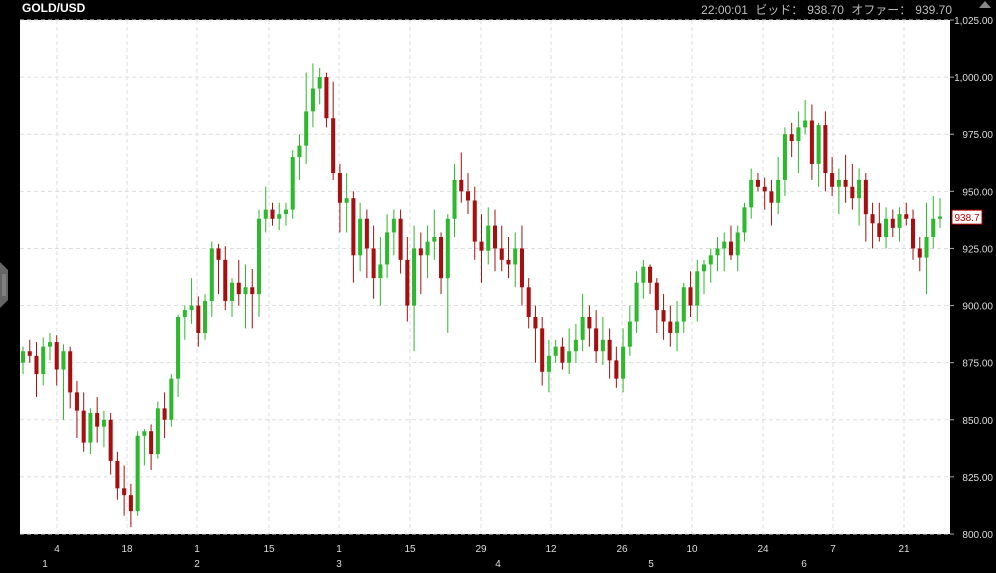 This screenshot has height=573, width=996. Describe the element at coordinates (904, 549) in the screenshot. I see `x-tick-label: 21` at that location.